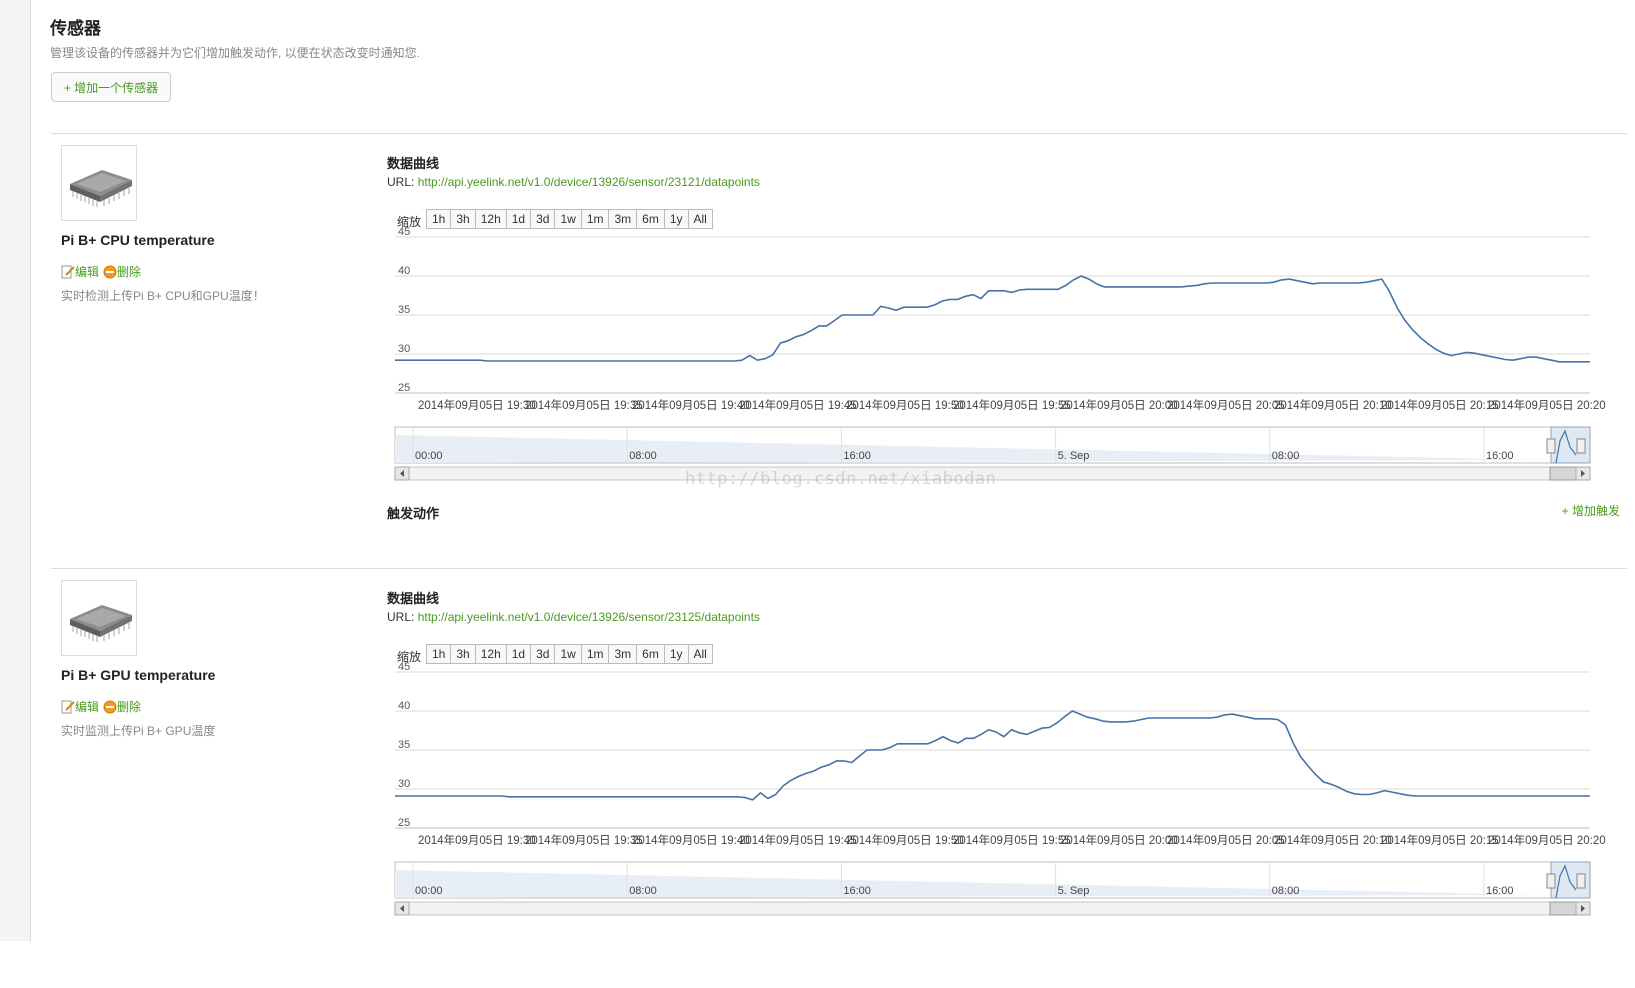 This screenshot has height=988, width=1635. I want to click on add-sensor-button: + 增加一个传感器, so click(111, 87).